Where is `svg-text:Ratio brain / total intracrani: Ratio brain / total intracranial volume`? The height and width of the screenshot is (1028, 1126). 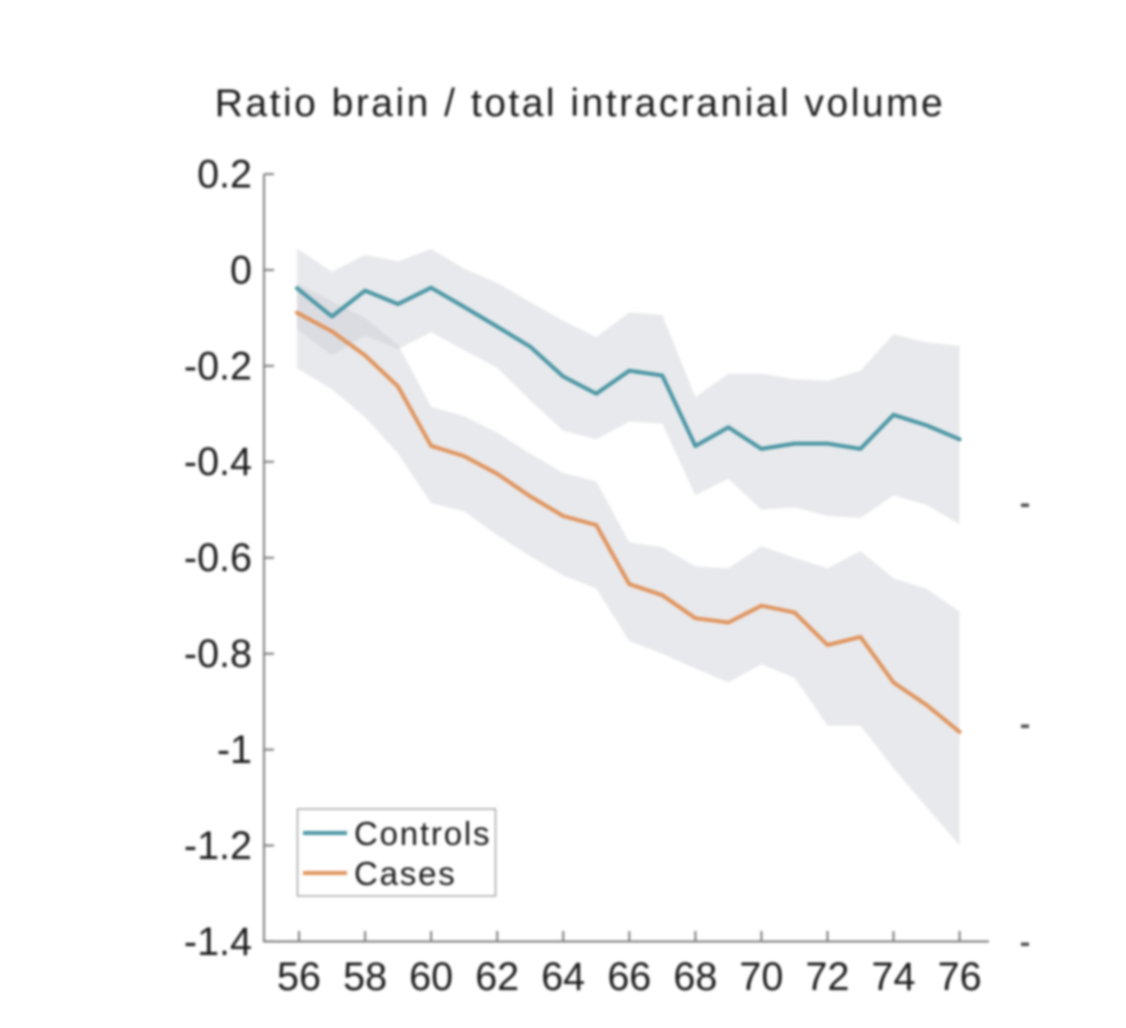 svg-text:Ratio brain / total intracrani: Ratio brain / total intracranial volume is located at coordinates (580, 103).